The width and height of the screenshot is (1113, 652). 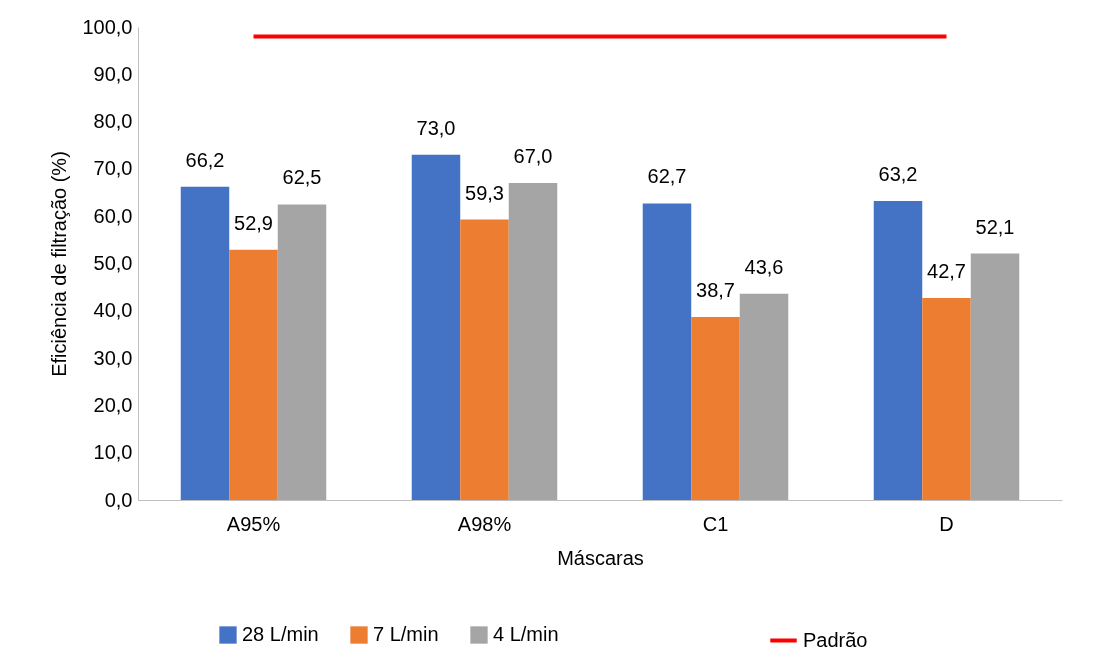 What do you see at coordinates (484, 192) in the screenshot?
I see `data-label: 59,3` at bounding box center [484, 192].